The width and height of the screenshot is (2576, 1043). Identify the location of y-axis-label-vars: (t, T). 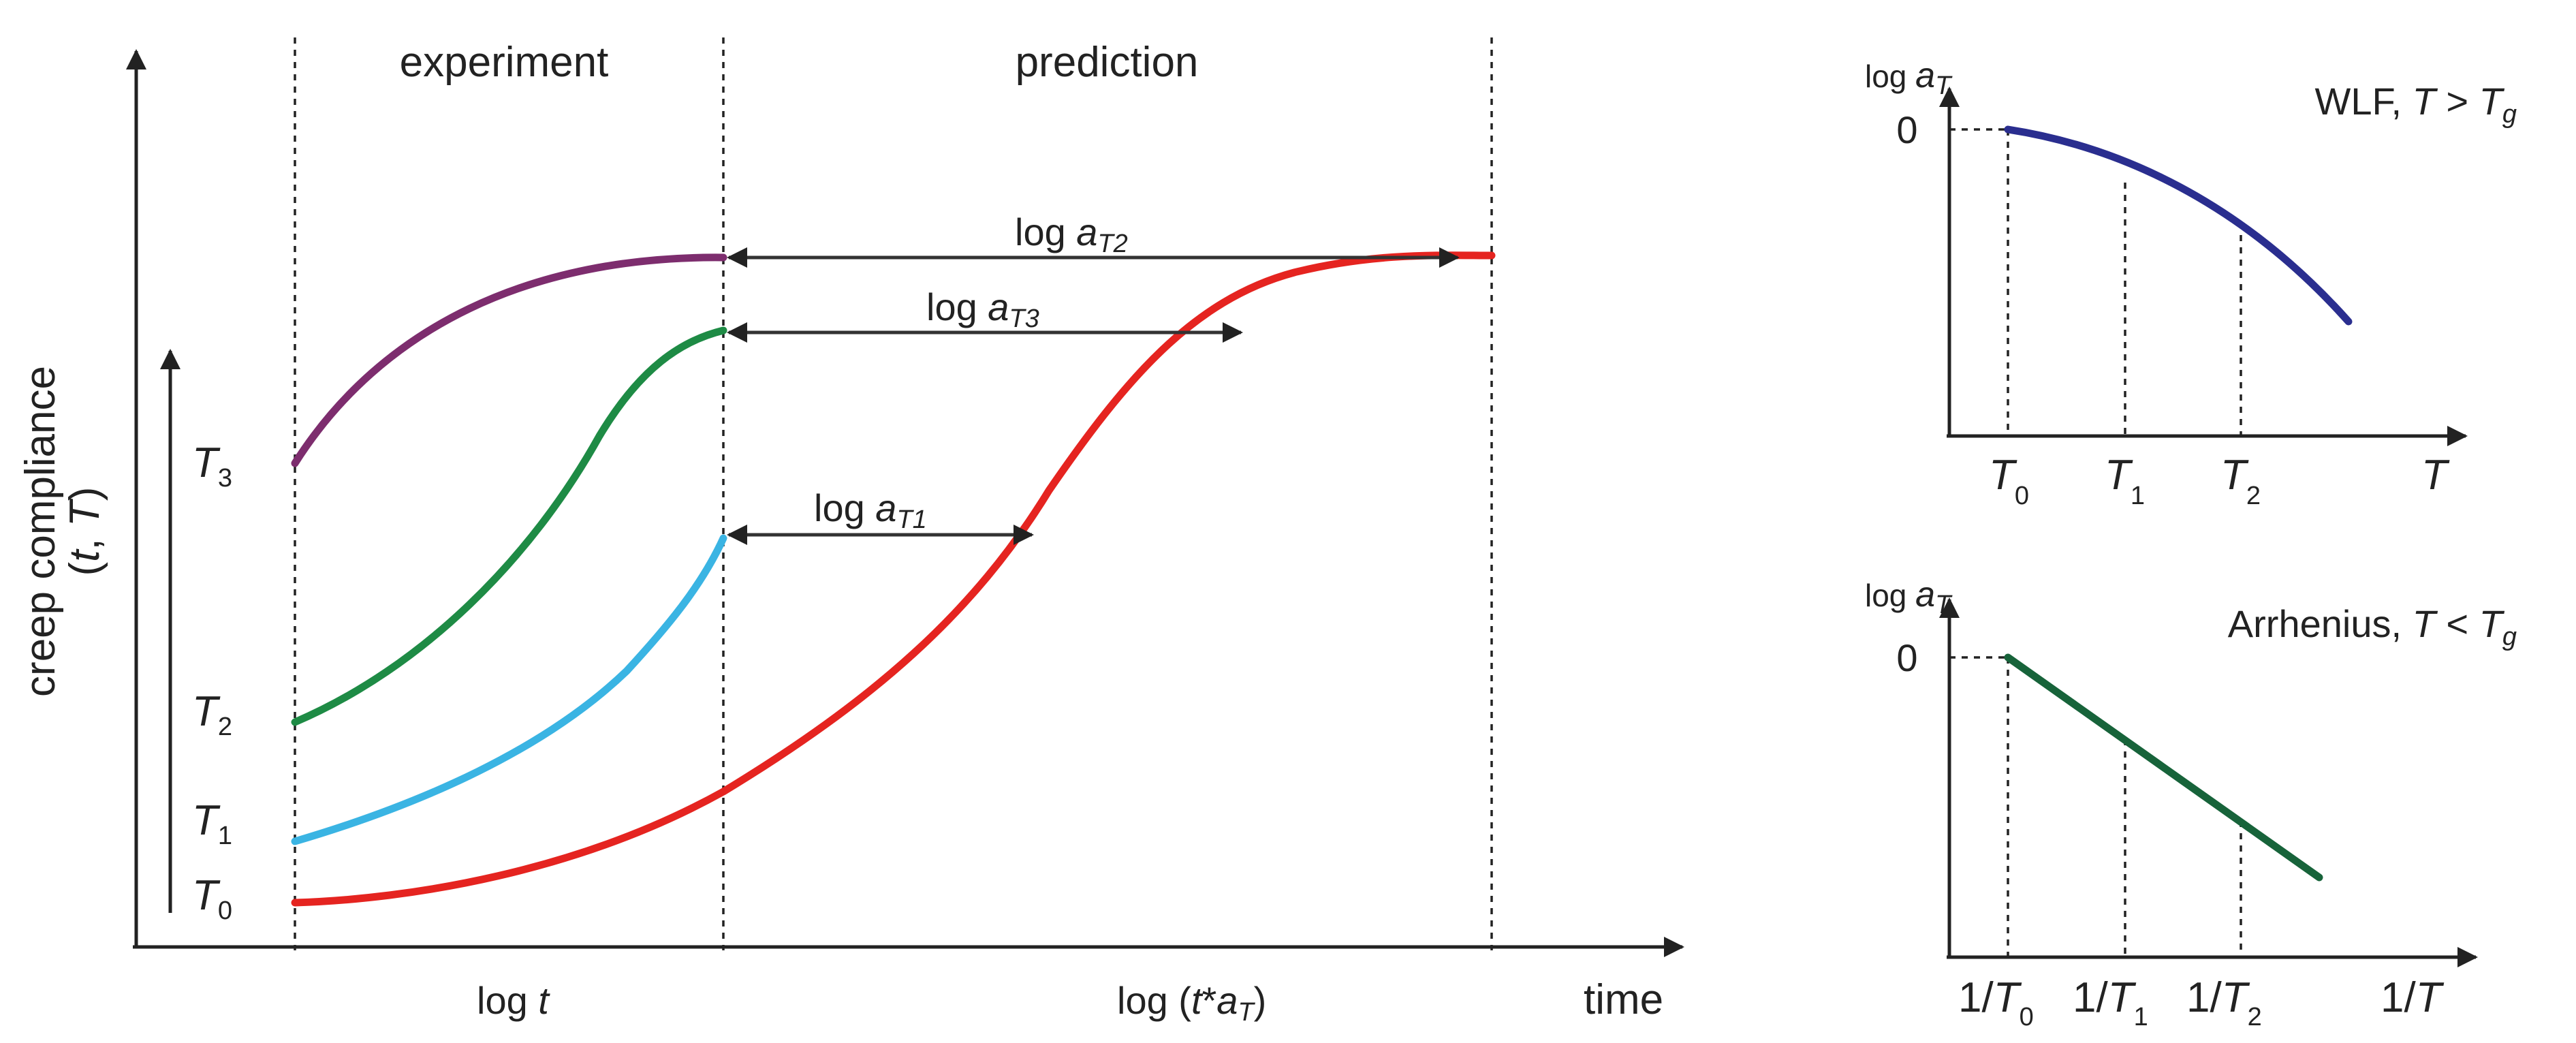
(84, 531).